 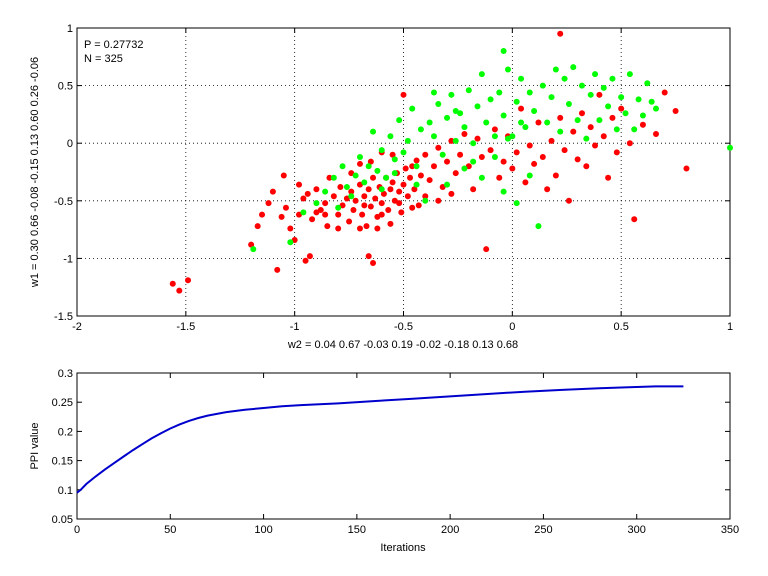 I want to click on line-y-tick-label: 0.2, so click(x=65, y=432).